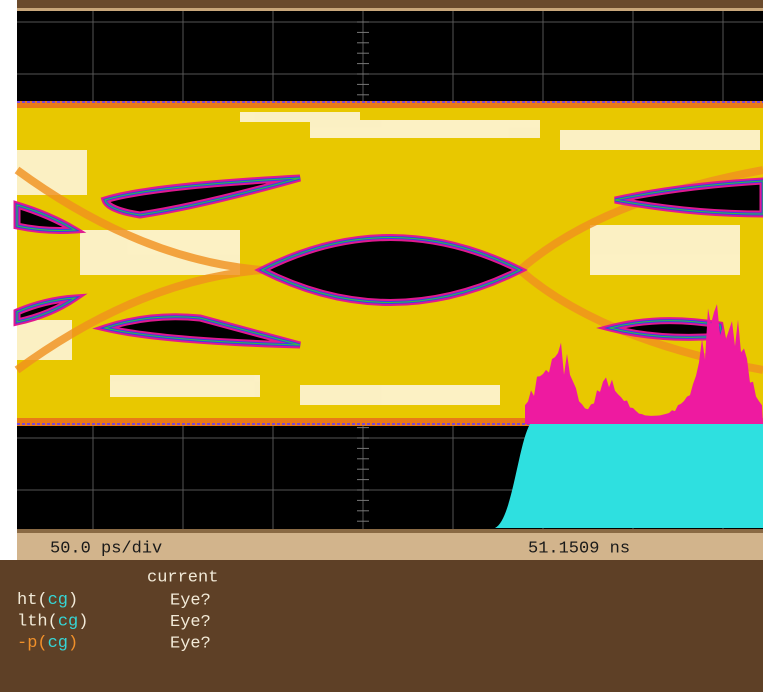  I want to click on jitter-histogram, so click(644, 364).